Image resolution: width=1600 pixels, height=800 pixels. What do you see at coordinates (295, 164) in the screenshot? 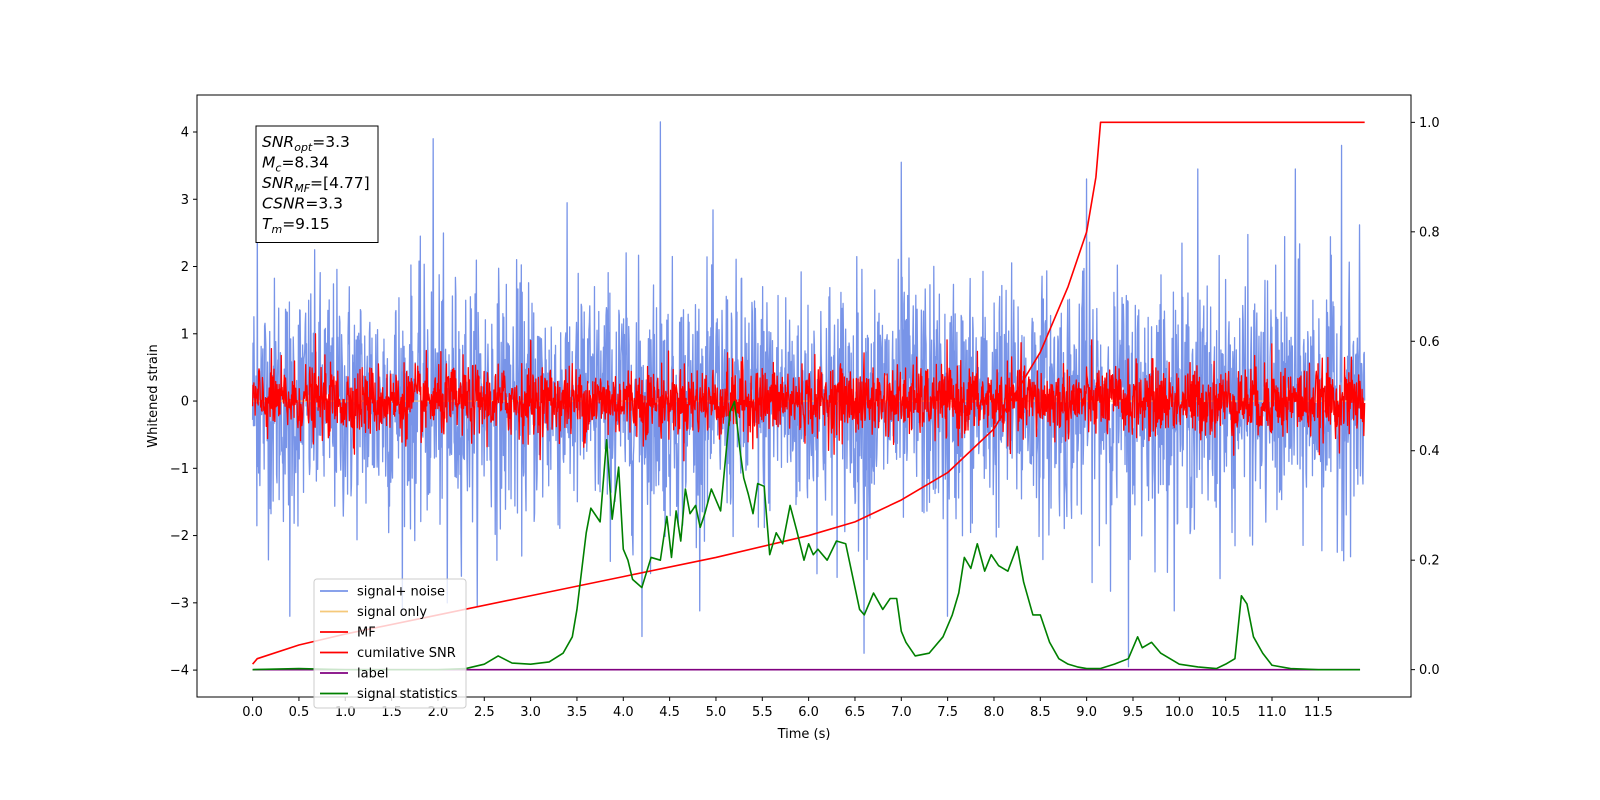
I see `info-box-line: Mc=8.34` at bounding box center [295, 164].